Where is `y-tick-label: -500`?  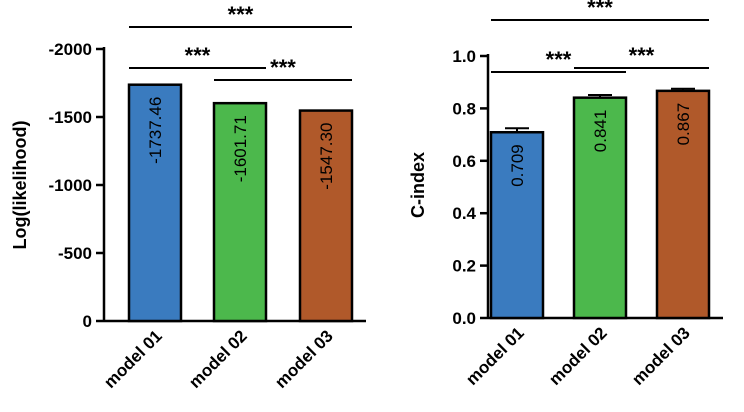 y-tick-label: -500 is located at coordinates (75, 253).